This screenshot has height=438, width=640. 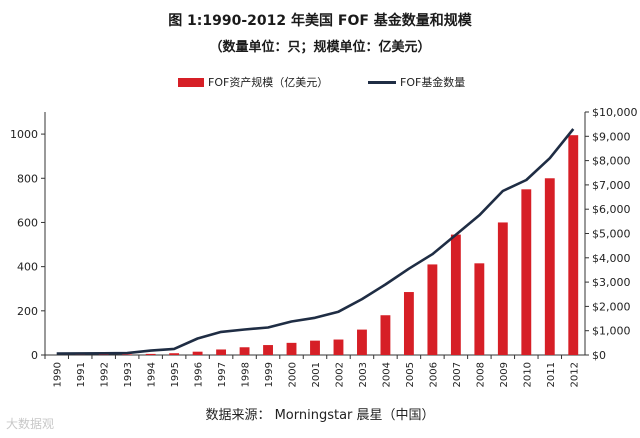 What do you see at coordinates (457, 374) in the screenshot?
I see `x-tick-label-2007: 2007` at bounding box center [457, 374].